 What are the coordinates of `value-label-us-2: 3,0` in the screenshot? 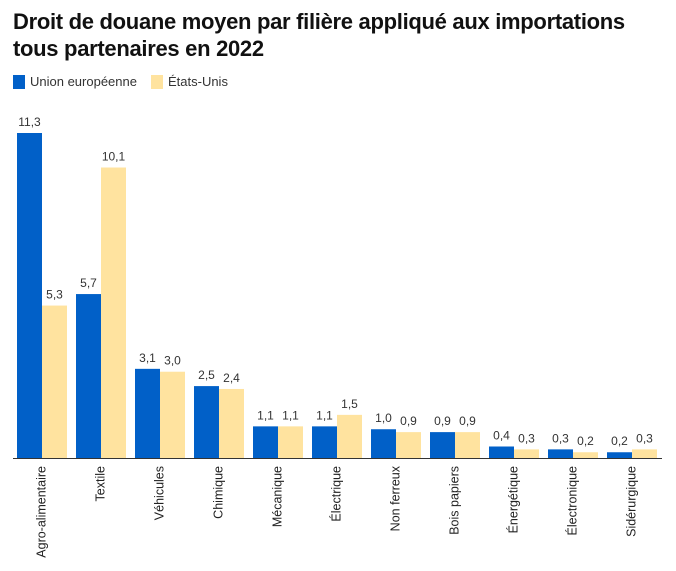 It's located at (172, 361).